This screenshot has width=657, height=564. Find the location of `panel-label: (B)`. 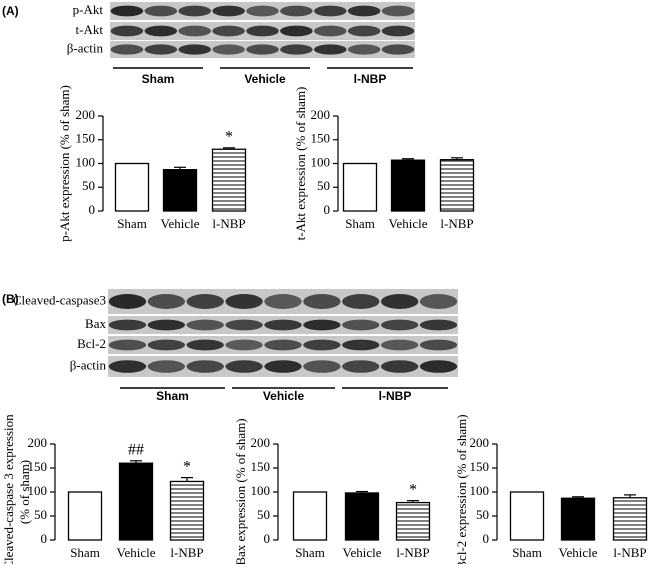

panel-label: (B) is located at coordinates (10, 299).